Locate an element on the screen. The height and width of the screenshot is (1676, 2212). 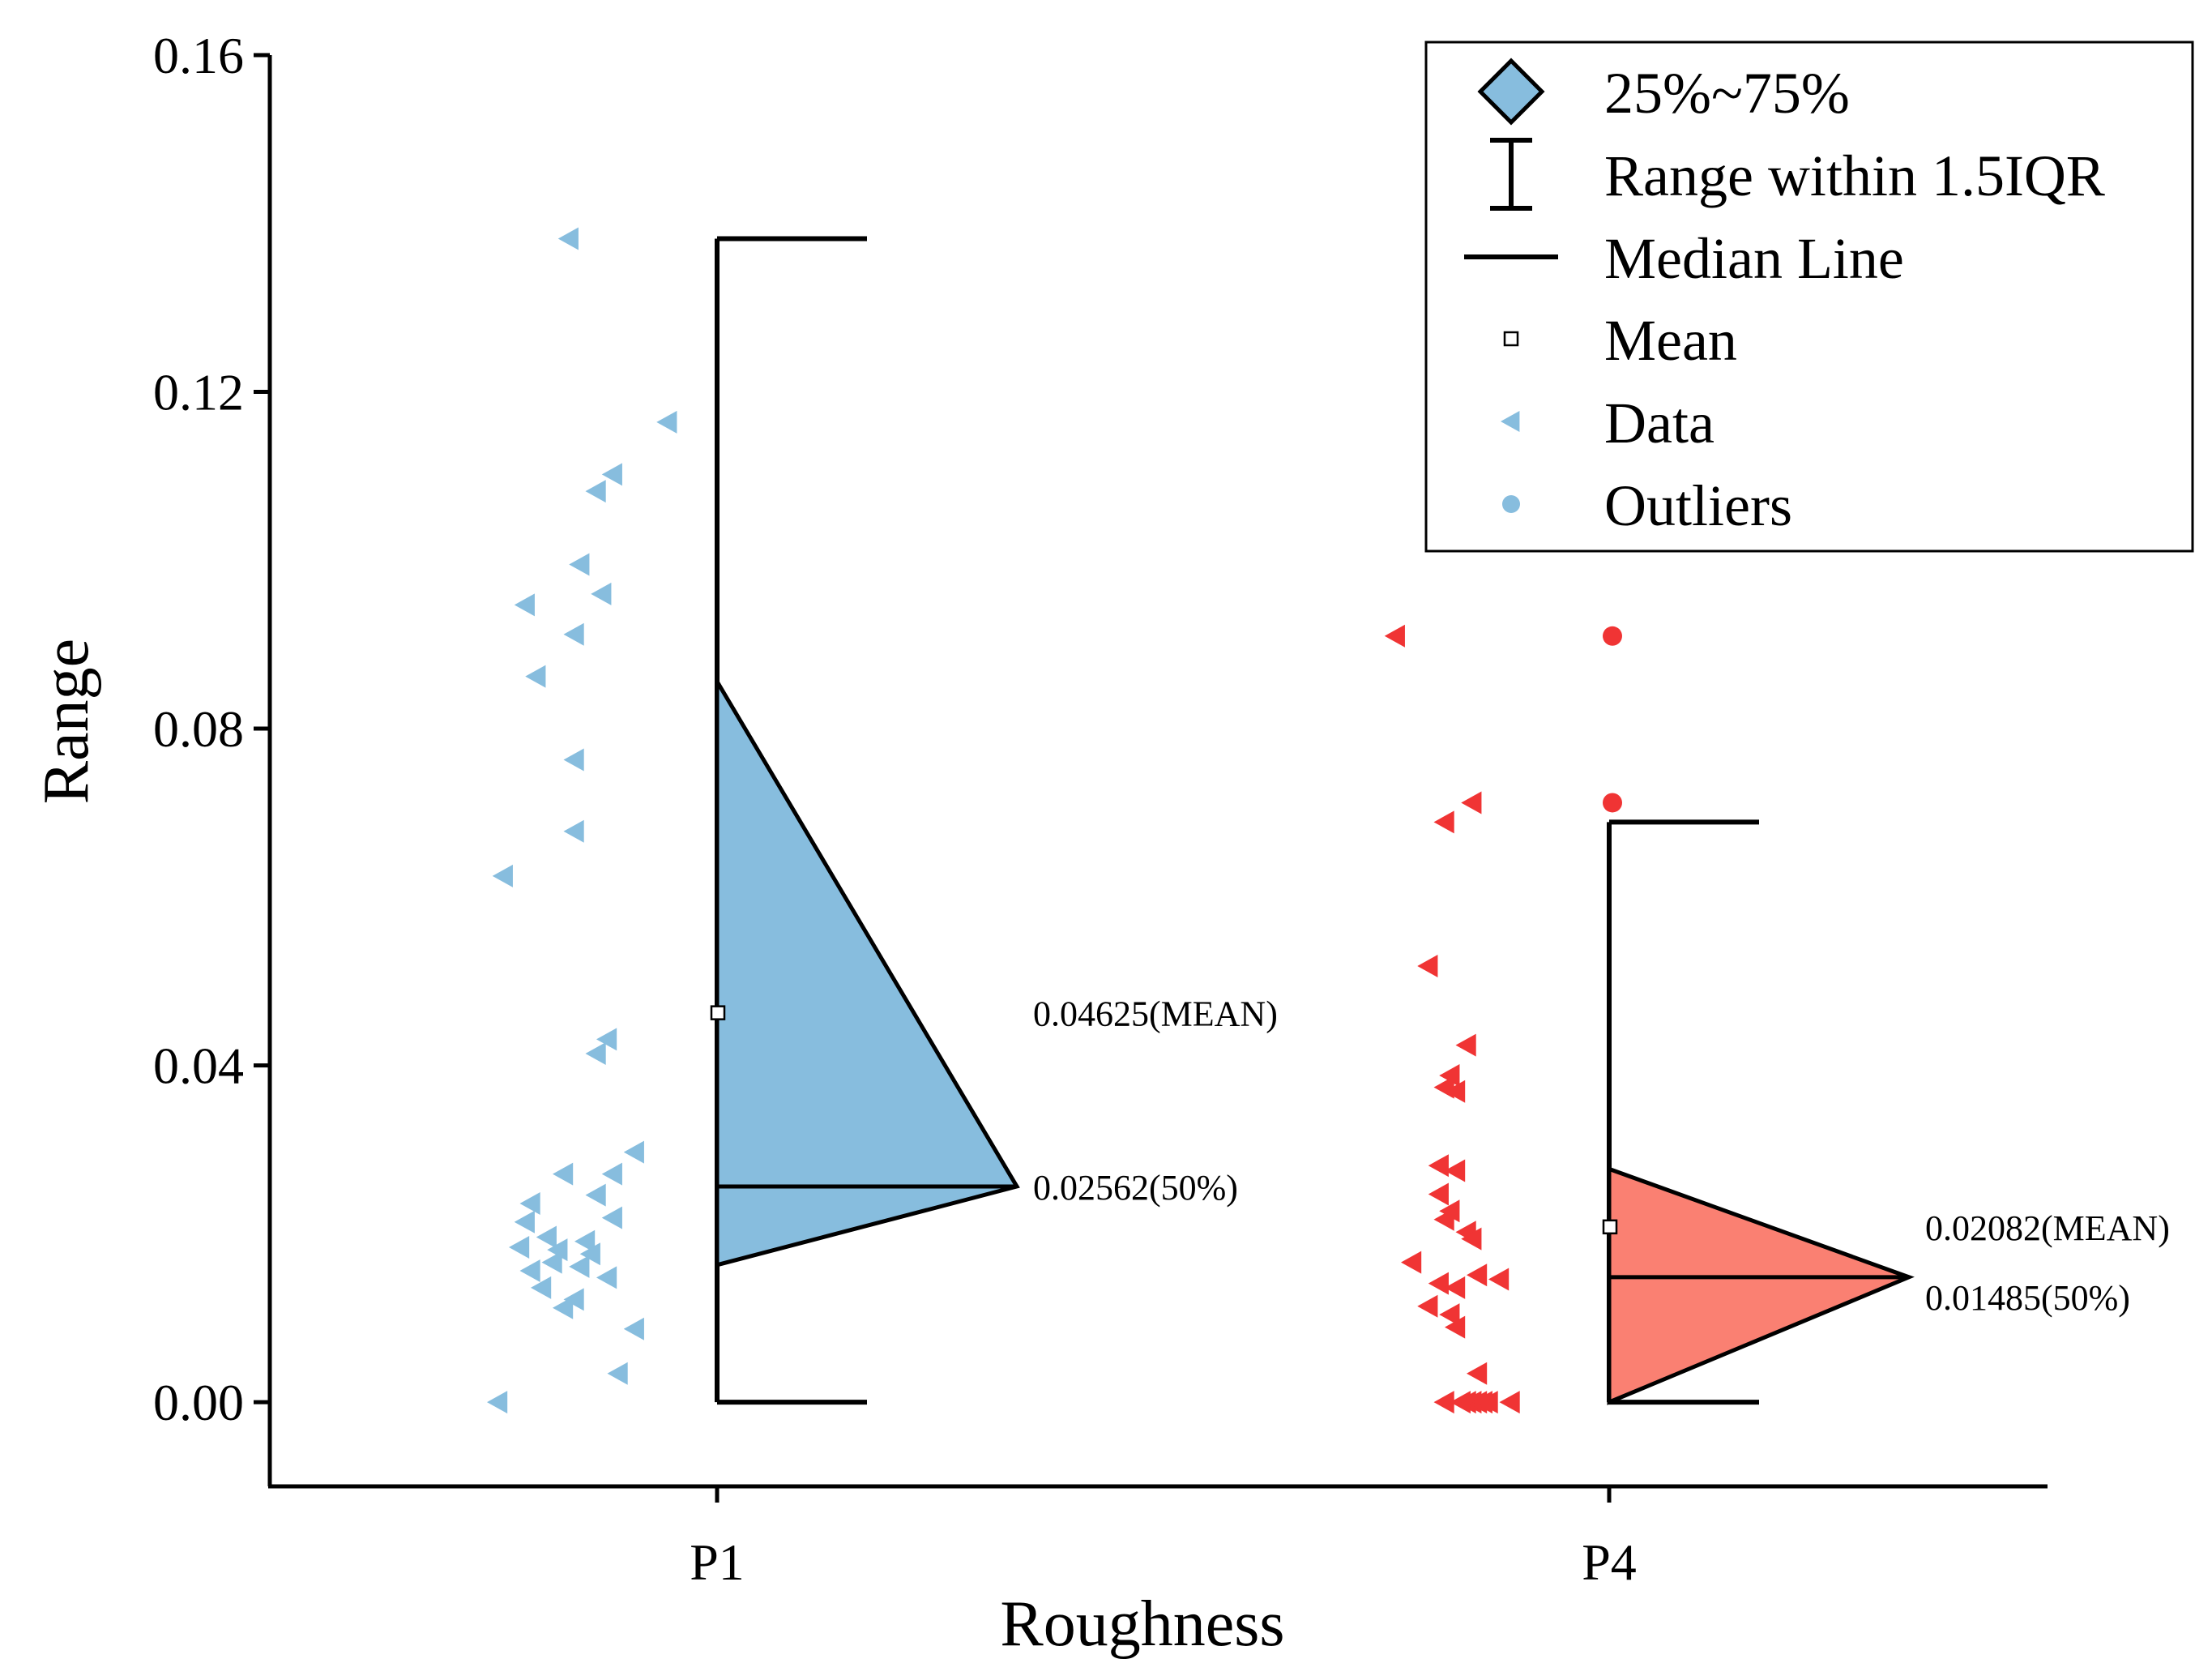
legend-label: Mean is located at coordinates (1670, 340).